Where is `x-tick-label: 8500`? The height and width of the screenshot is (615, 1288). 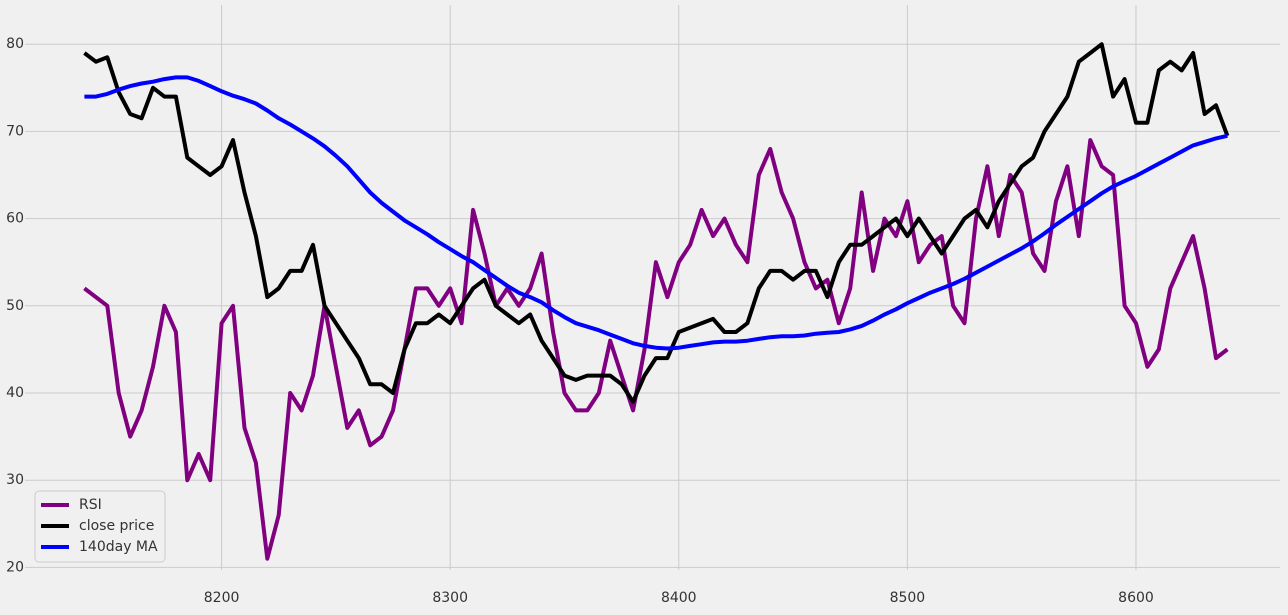 x-tick-label: 8500 is located at coordinates (908, 598).